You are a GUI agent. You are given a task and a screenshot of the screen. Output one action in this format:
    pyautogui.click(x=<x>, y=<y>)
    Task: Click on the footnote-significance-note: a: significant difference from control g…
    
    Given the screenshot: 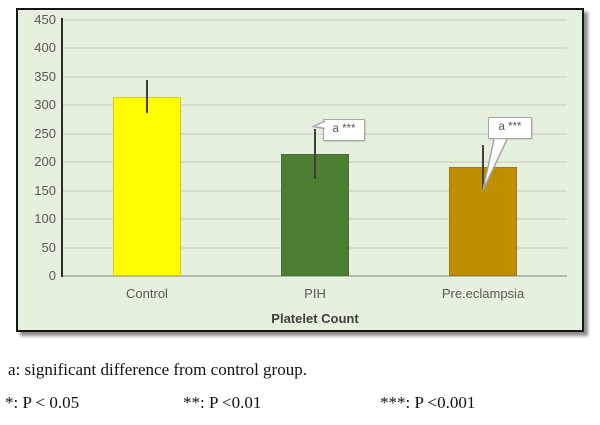 What is the action you would take?
    pyautogui.click(x=157, y=369)
    